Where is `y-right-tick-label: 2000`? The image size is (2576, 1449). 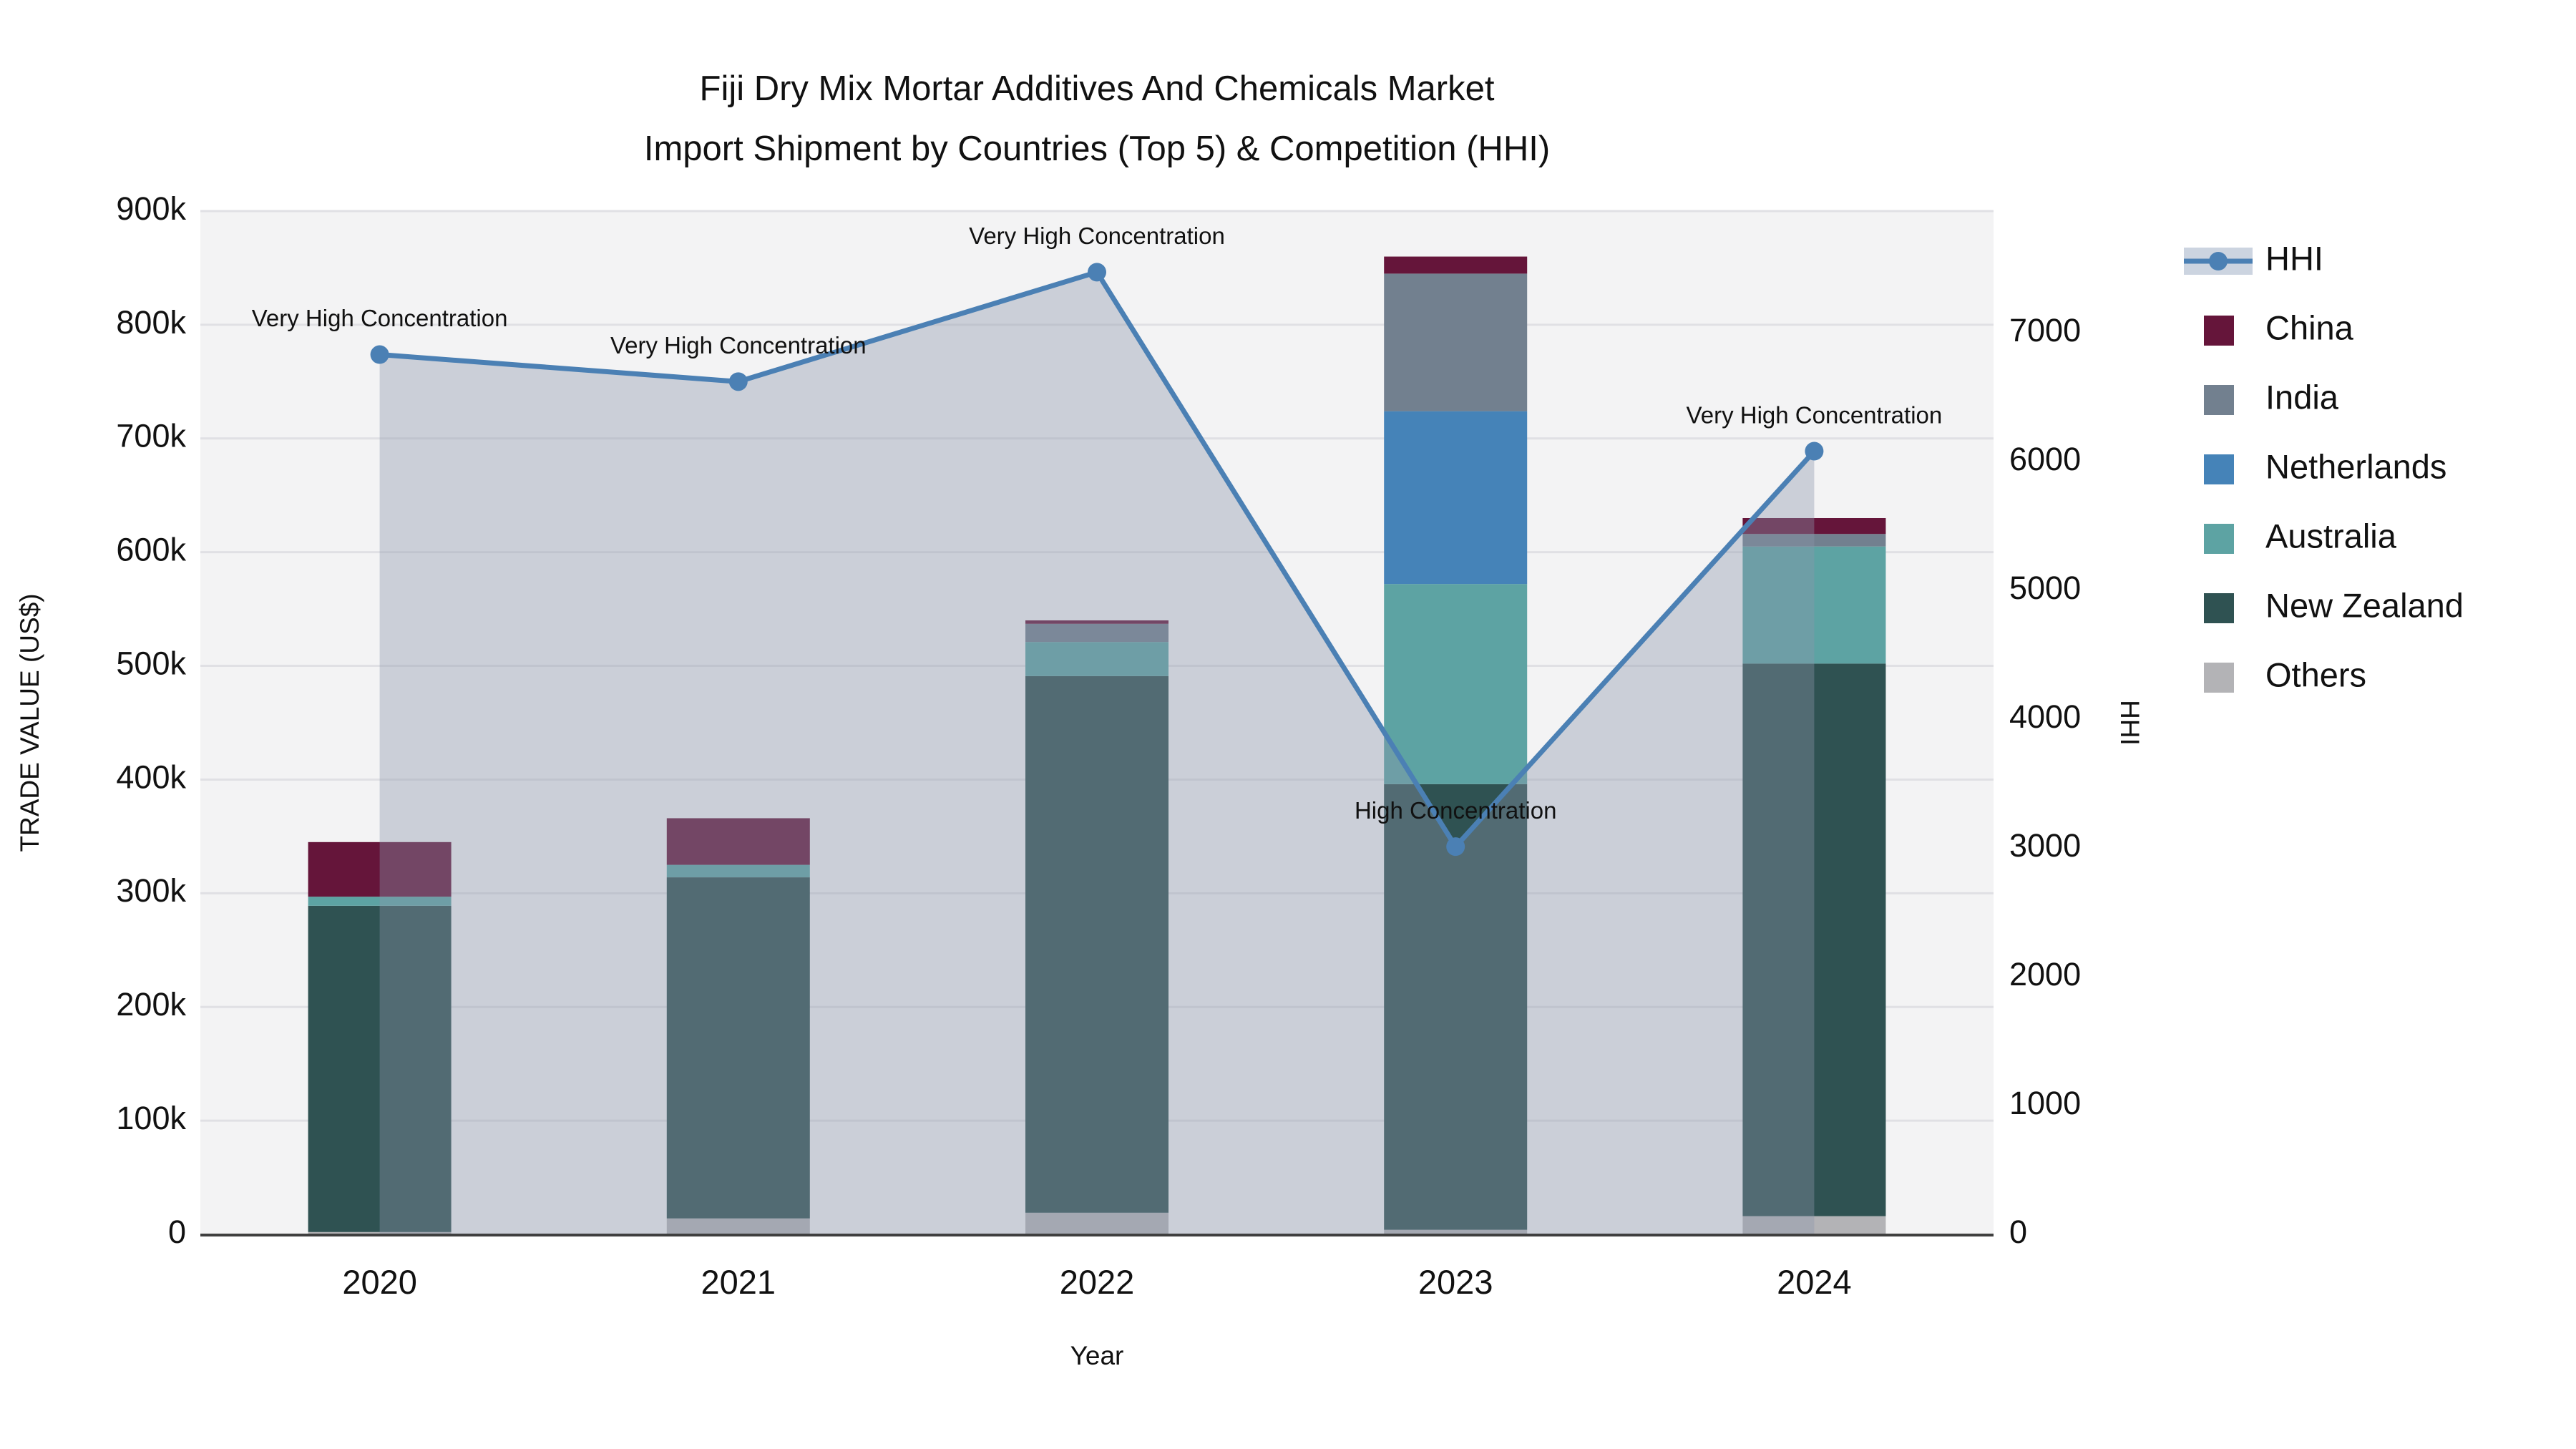
y-right-tick-label: 2000 is located at coordinates (2045, 974).